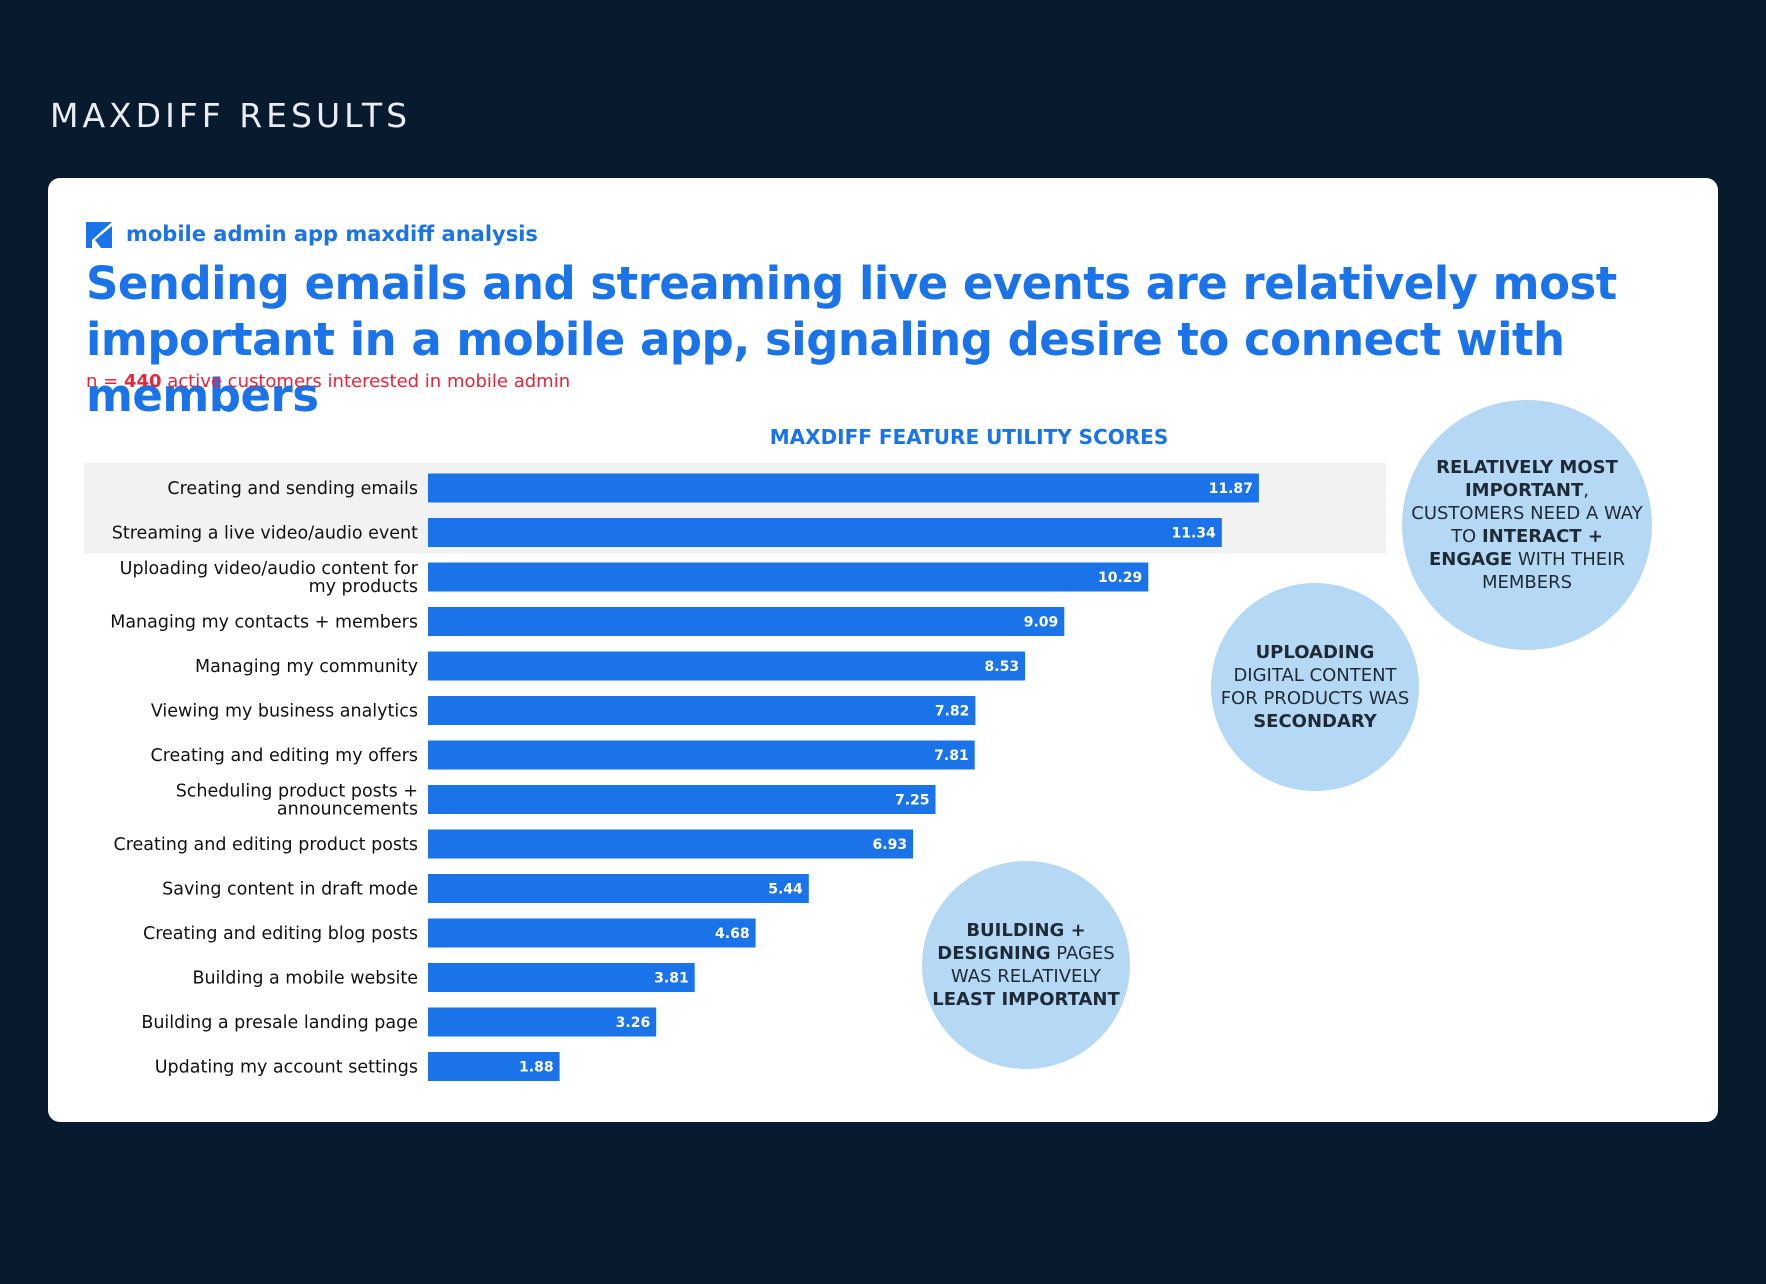 This screenshot has width=1766, height=1284. Describe the element at coordinates (732, 934) in the screenshot. I see `bar-value-label-11: 4.68` at that location.